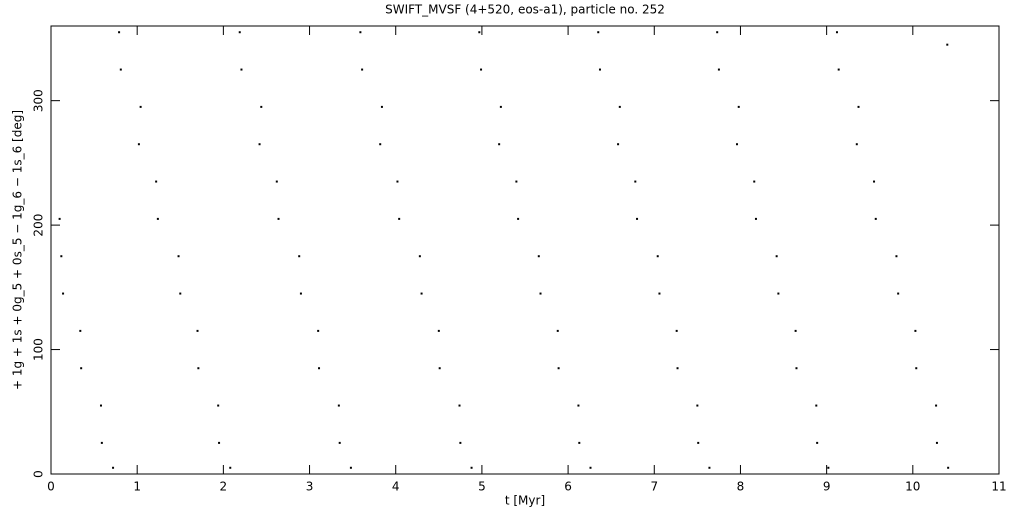 Image resolution: width=1021 pixels, height=511 pixels. What do you see at coordinates (137, 487) in the screenshot?
I see `x-tick-label: 1` at bounding box center [137, 487].